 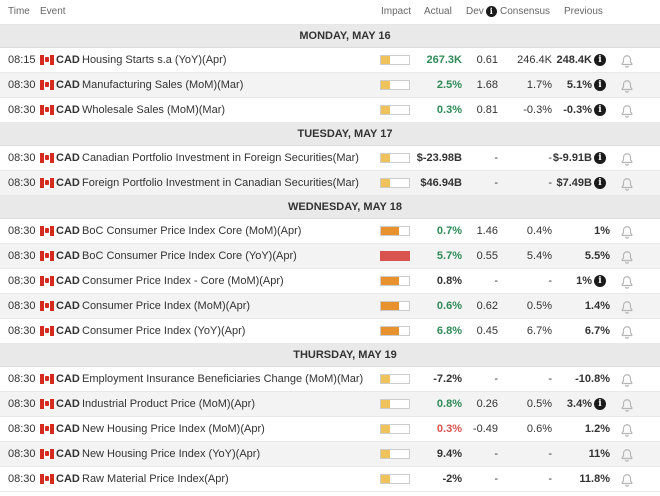 I want to click on actual-value: 5.7%, so click(x=449, y=256).